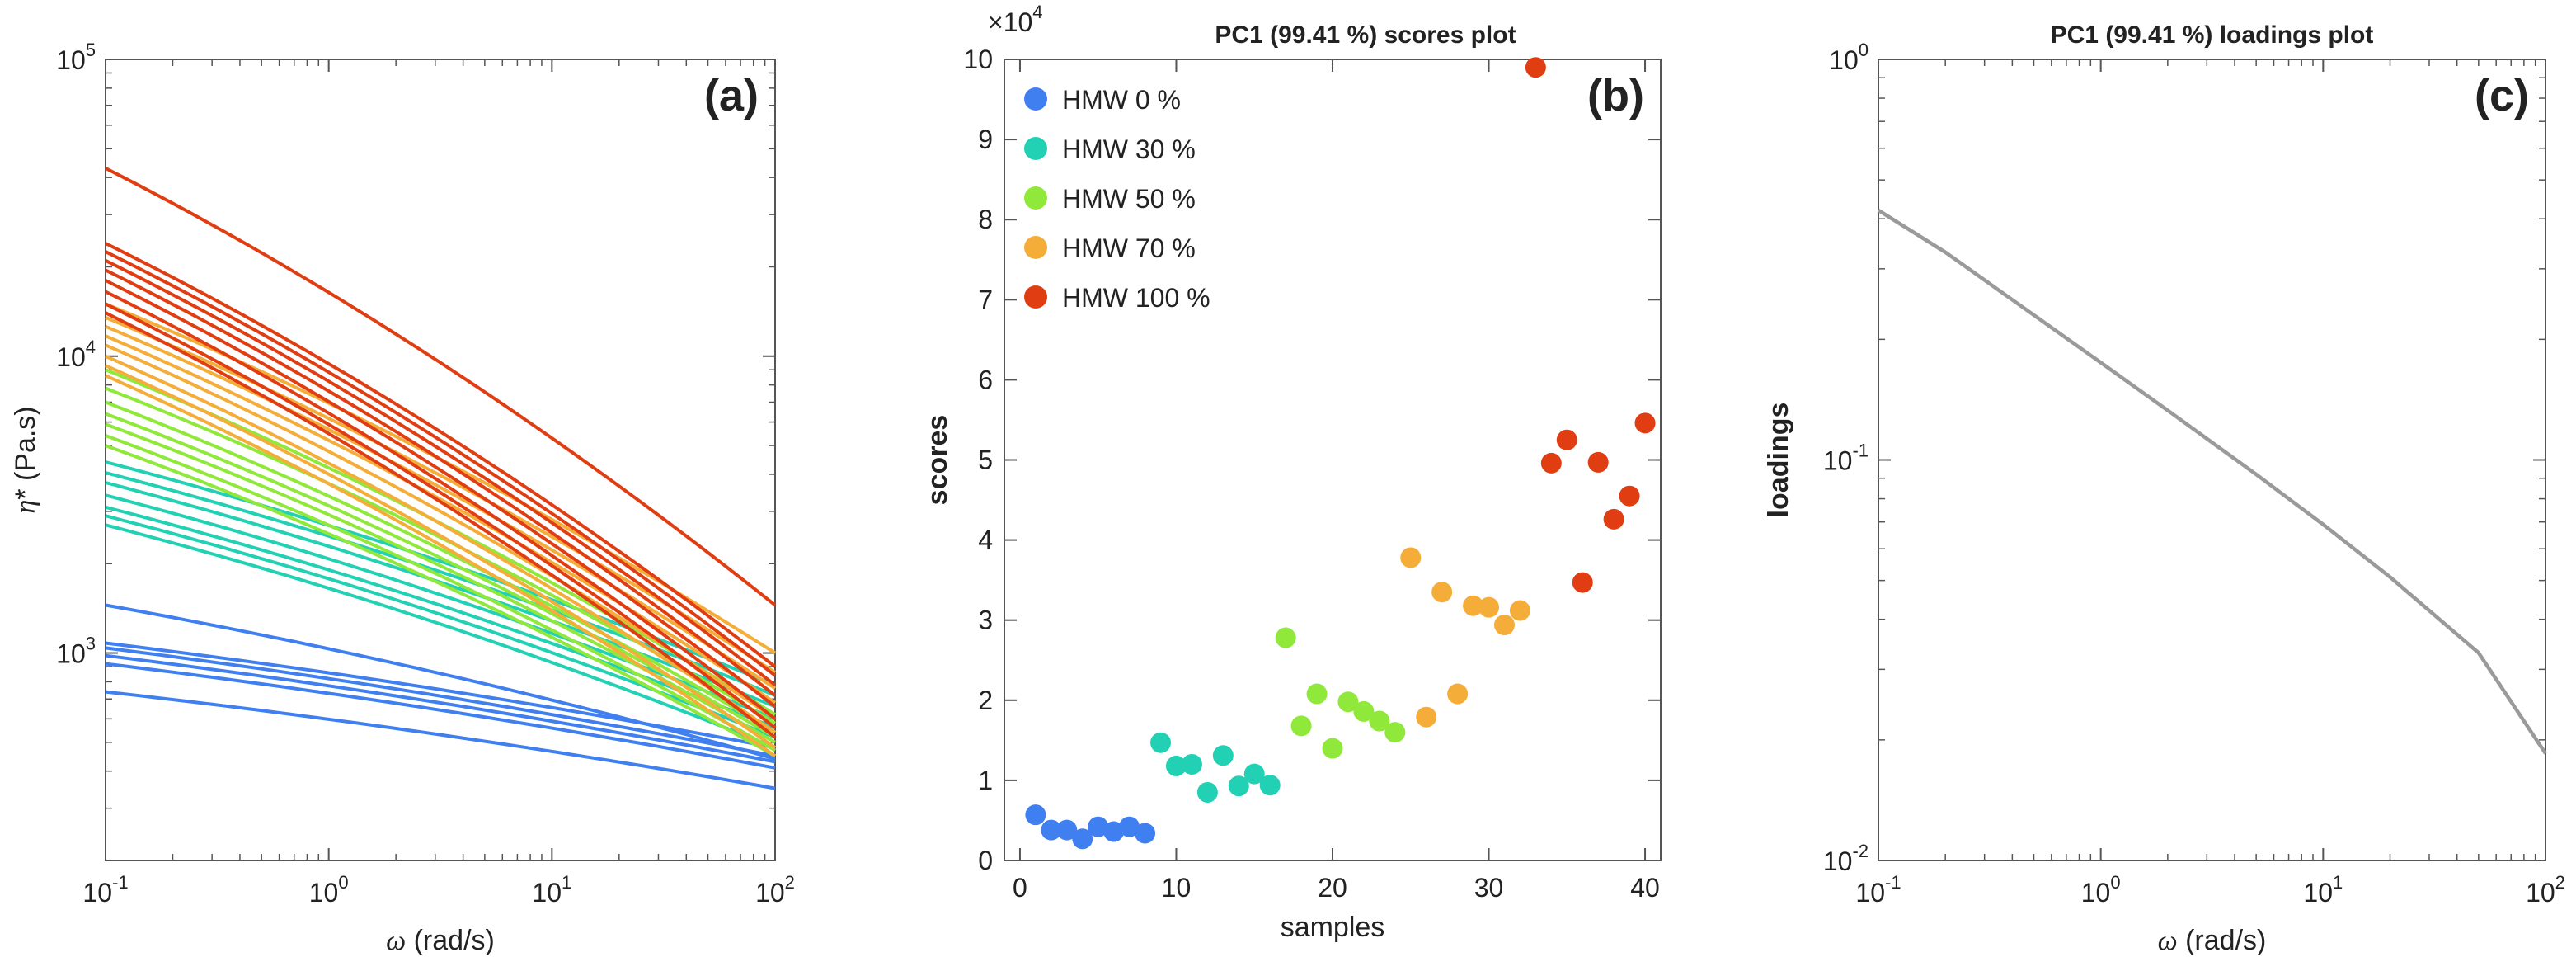 The image size is (2576, 971). I want to click on panel-b-legend-label: HMW 30 %, so click(1129, 149).